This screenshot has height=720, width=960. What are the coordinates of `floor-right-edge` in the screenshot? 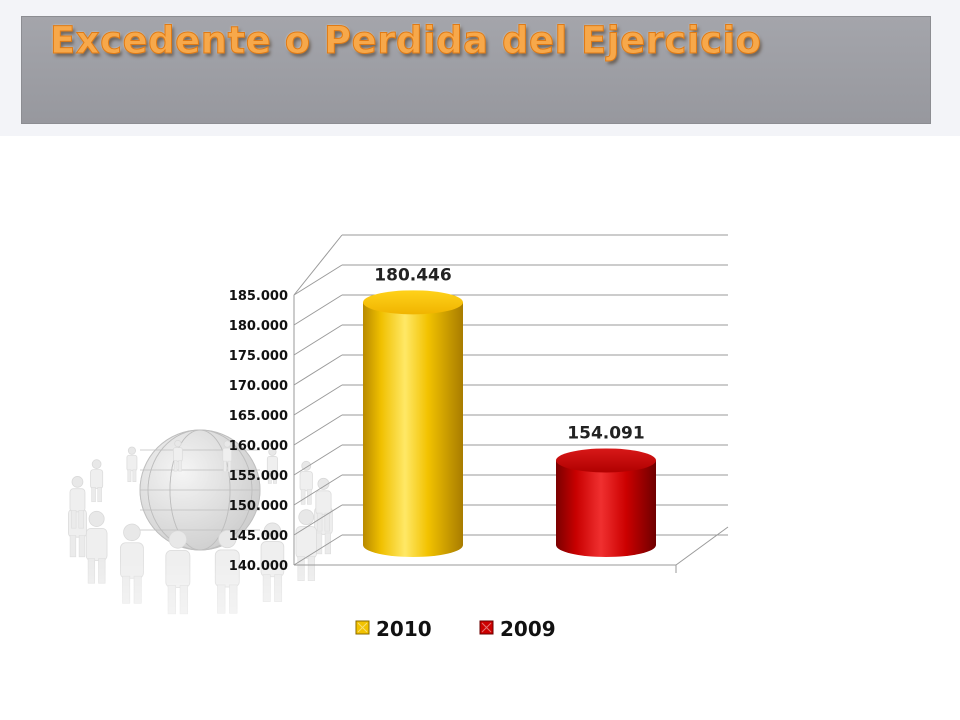 It's located at (702, 546).